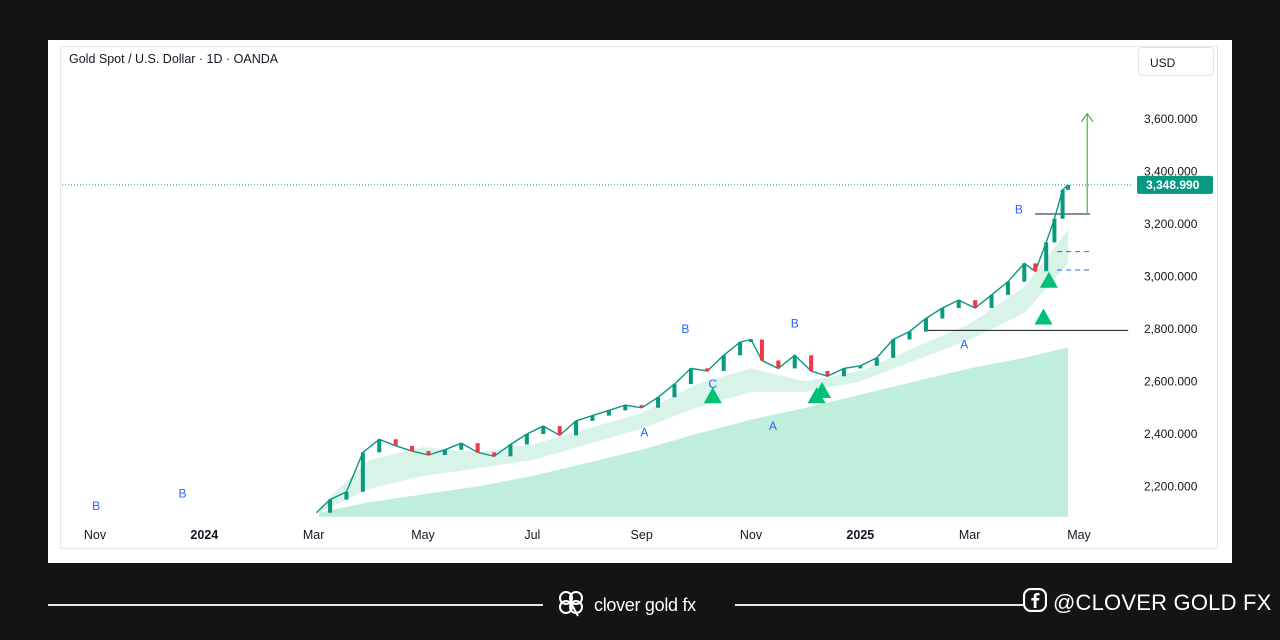  I want to click on y-tick-label: 2,800.000, so click(1171, 329).